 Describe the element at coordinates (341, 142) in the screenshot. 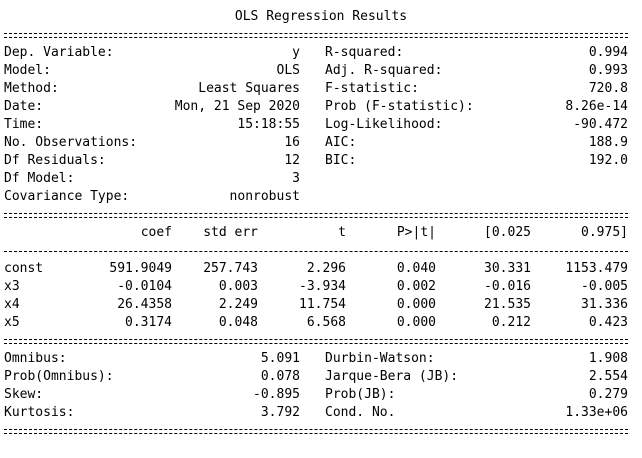

I see `label: AIC:` at that location.